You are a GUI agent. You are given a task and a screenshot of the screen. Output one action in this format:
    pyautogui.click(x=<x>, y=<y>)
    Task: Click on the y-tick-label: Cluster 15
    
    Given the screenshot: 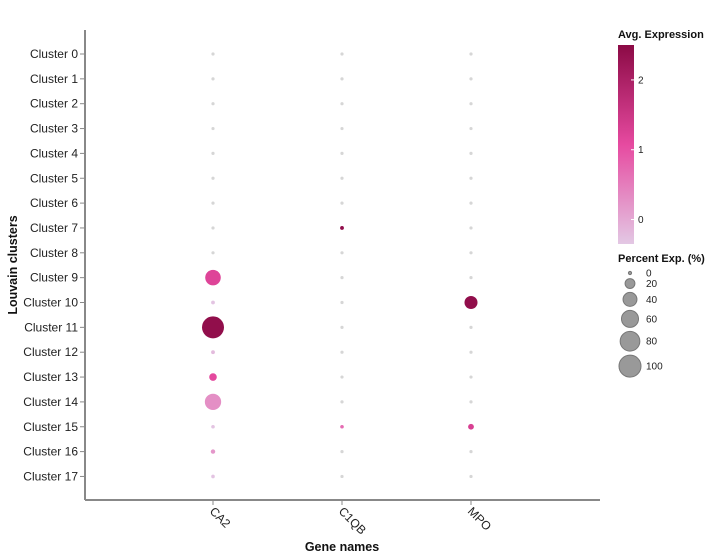 What is the action you would take?
    pyautogui.click(x=50, y=427)
    